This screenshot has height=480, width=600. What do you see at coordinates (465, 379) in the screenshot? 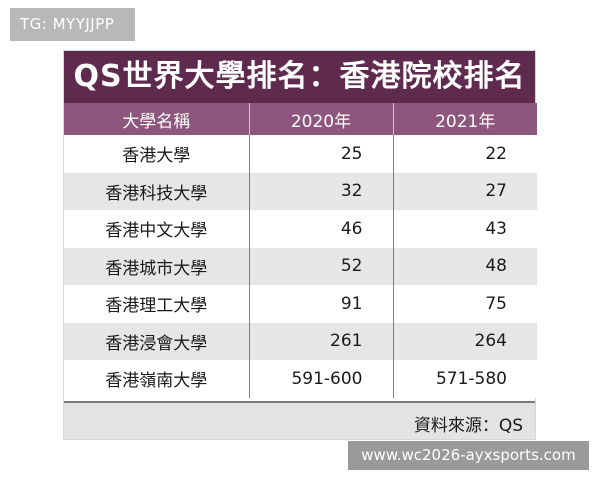
I see `rank-2021-cell: 571-580` at bounding box center [465, 379].